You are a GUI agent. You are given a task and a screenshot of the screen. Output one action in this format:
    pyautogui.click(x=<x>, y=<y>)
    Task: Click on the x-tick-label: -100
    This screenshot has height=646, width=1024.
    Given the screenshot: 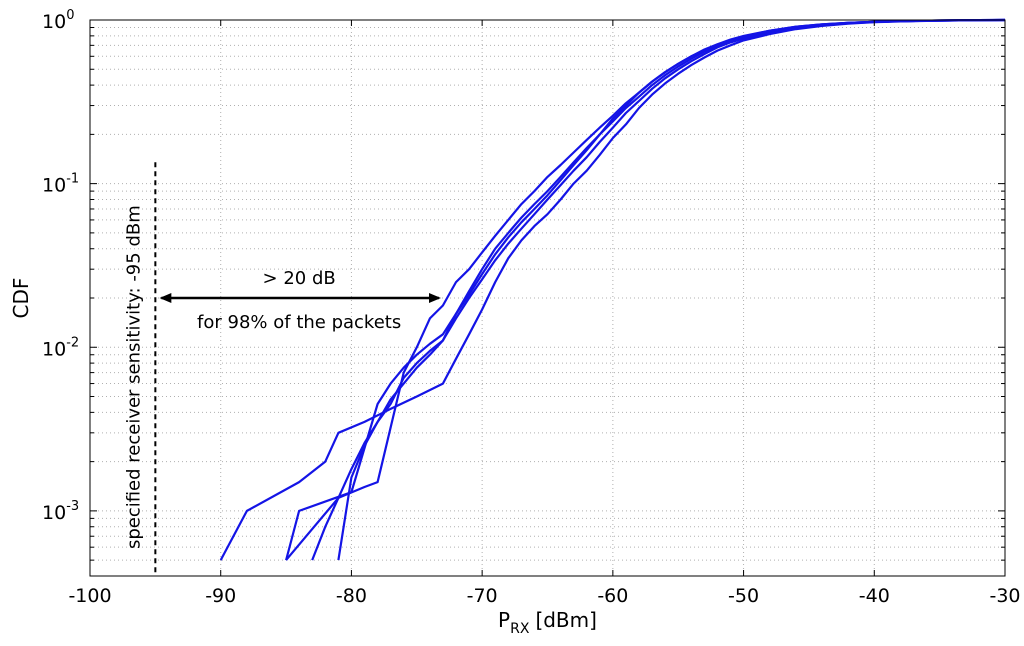 What is the action you would take?
    pyautogui.click(x=89, y=596)
    